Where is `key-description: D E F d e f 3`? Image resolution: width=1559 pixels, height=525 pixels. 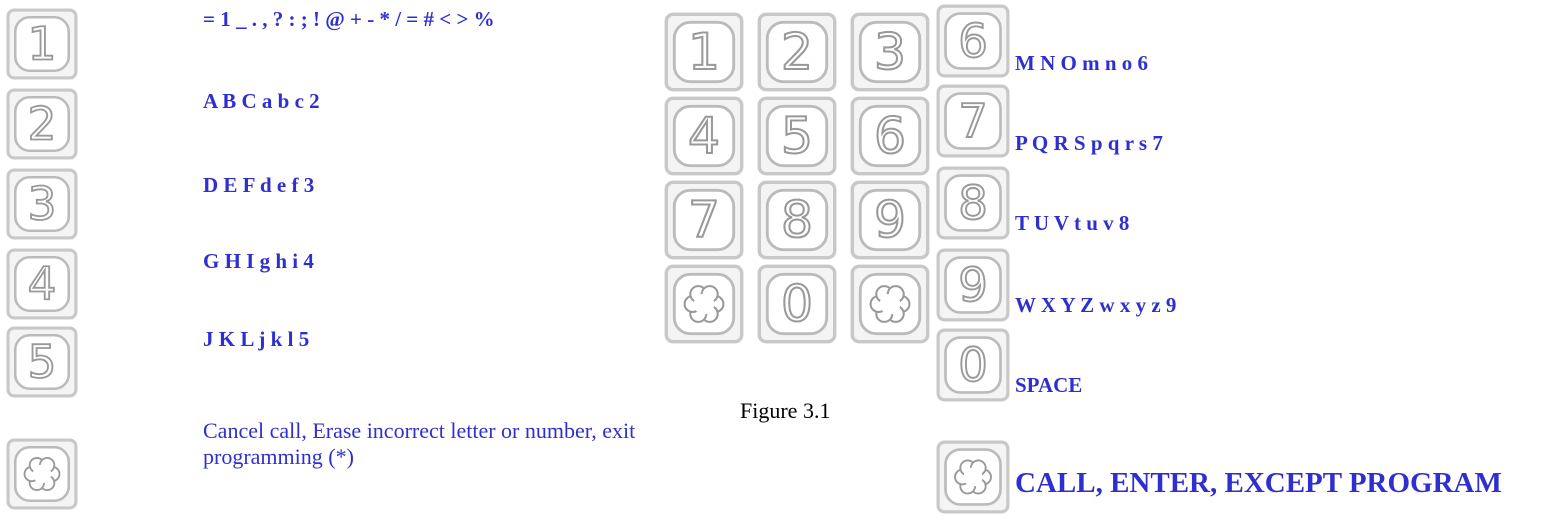 key-description: D E F d e f 3 is located at coordinates (259, 185).